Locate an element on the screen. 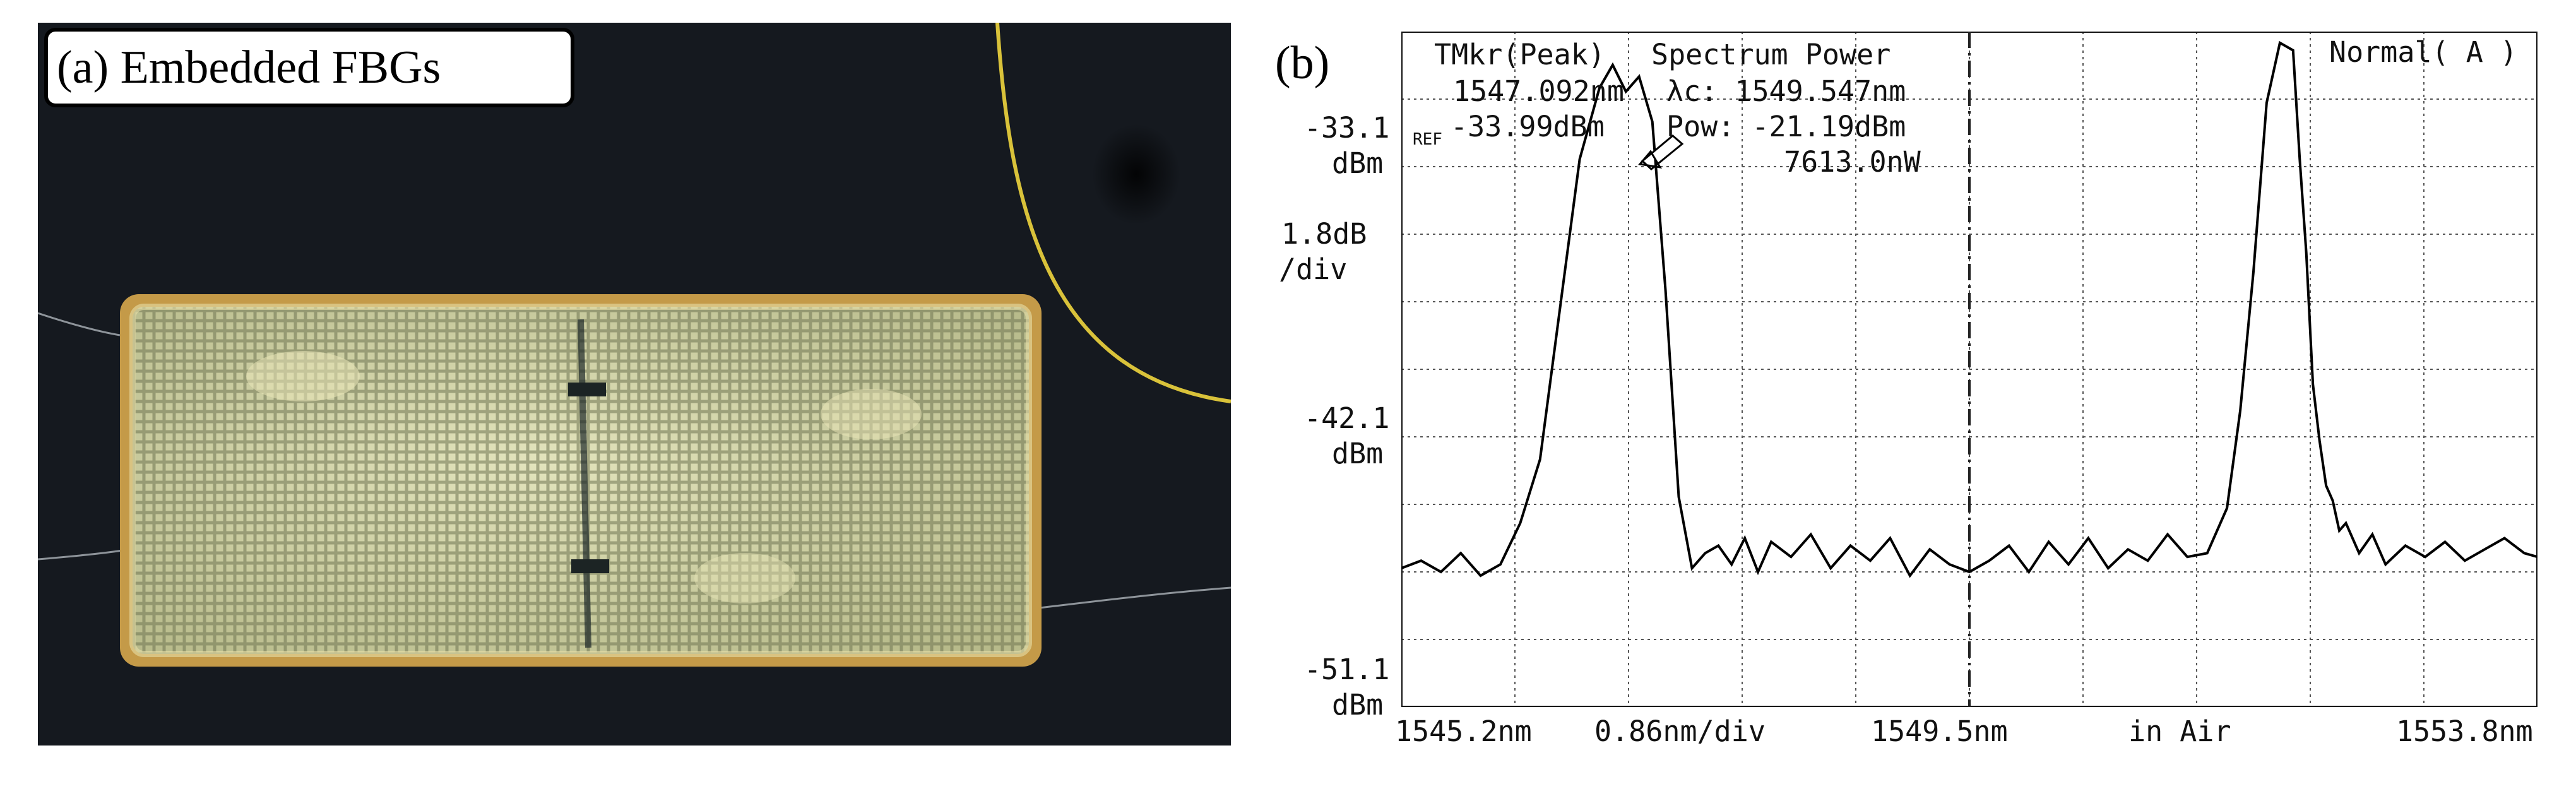 Image resolution: width=2576 pixels, height=796 pixels. shadow-spot is located at coordinates (1136, 174).